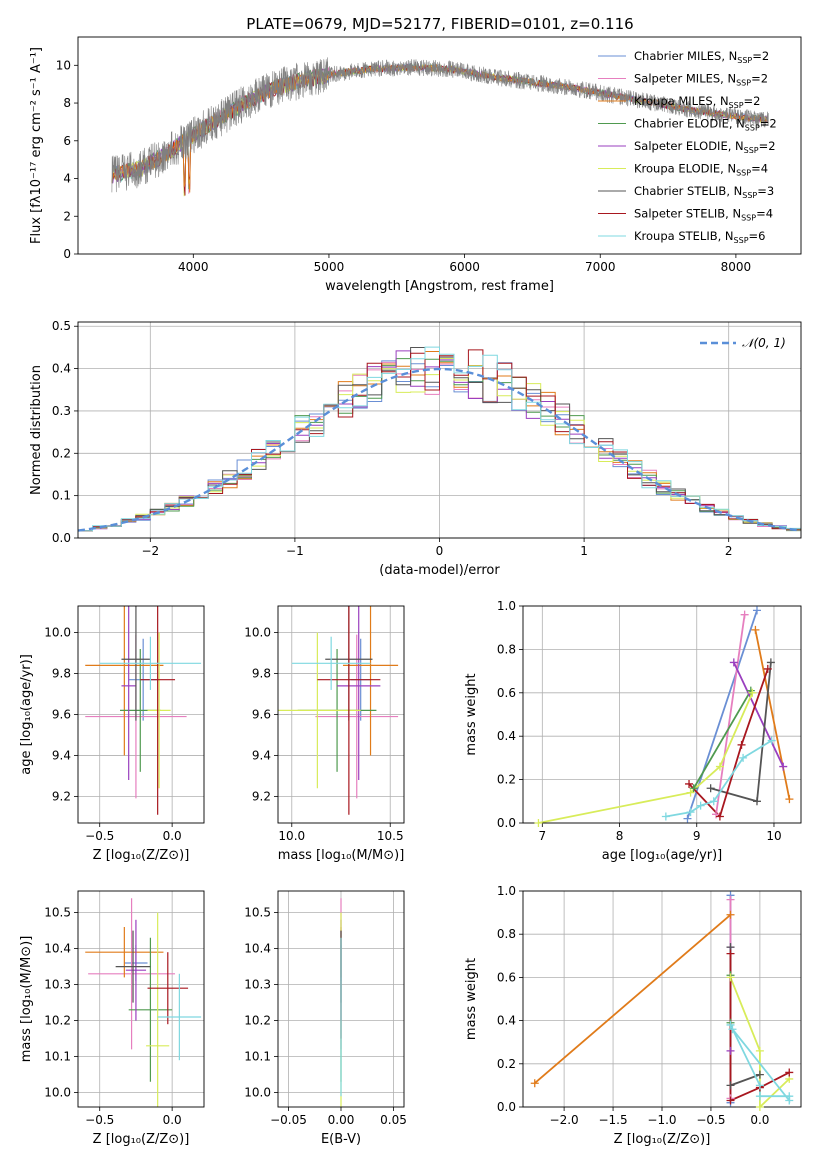  Describe the element at coordinates (57, 949) in the screenshot. I see `y-tick-label: 10.4` at that location.